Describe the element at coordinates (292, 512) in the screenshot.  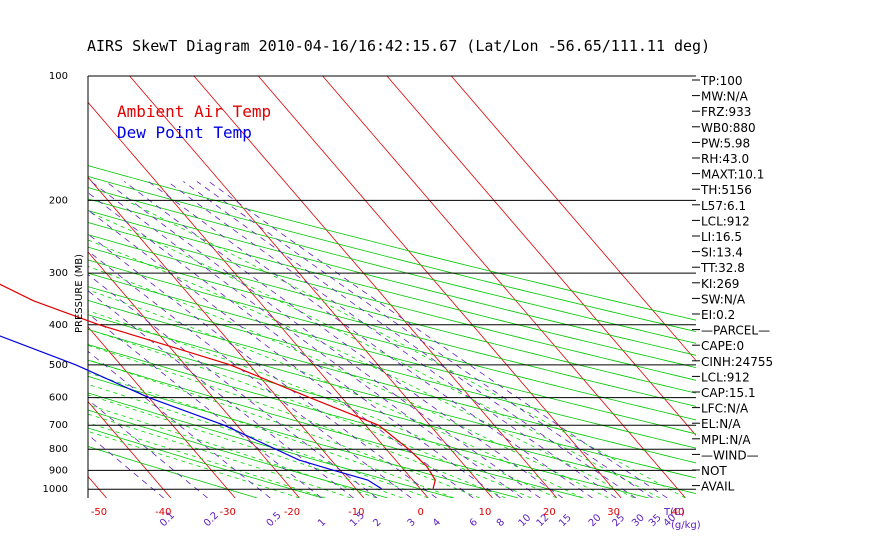
I see `bottom-tick-label: -20` at that location.